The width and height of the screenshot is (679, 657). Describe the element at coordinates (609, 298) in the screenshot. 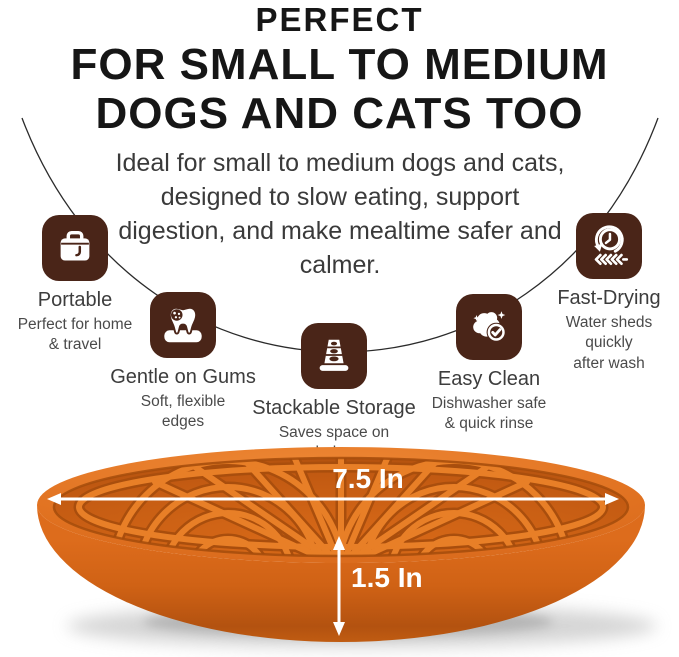

I see `feature-label: Fast-Drying` at that location.